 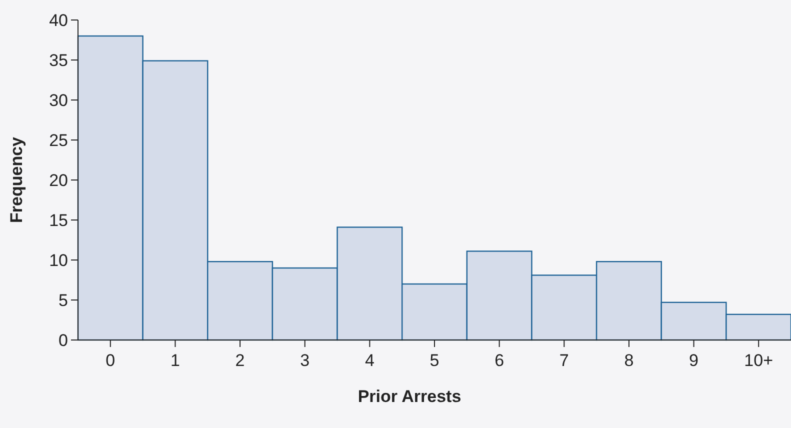 I want to click on x-tick-label: 1, so click(x=175, y=360).